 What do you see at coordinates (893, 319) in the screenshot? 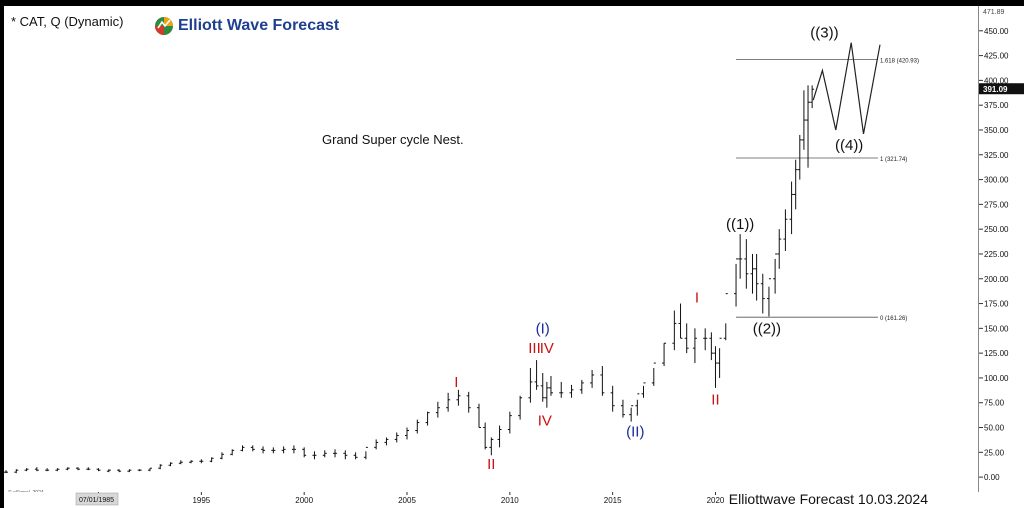
I see `fib-level-label: 0 (161.26)` at bounding box center [893, 319].